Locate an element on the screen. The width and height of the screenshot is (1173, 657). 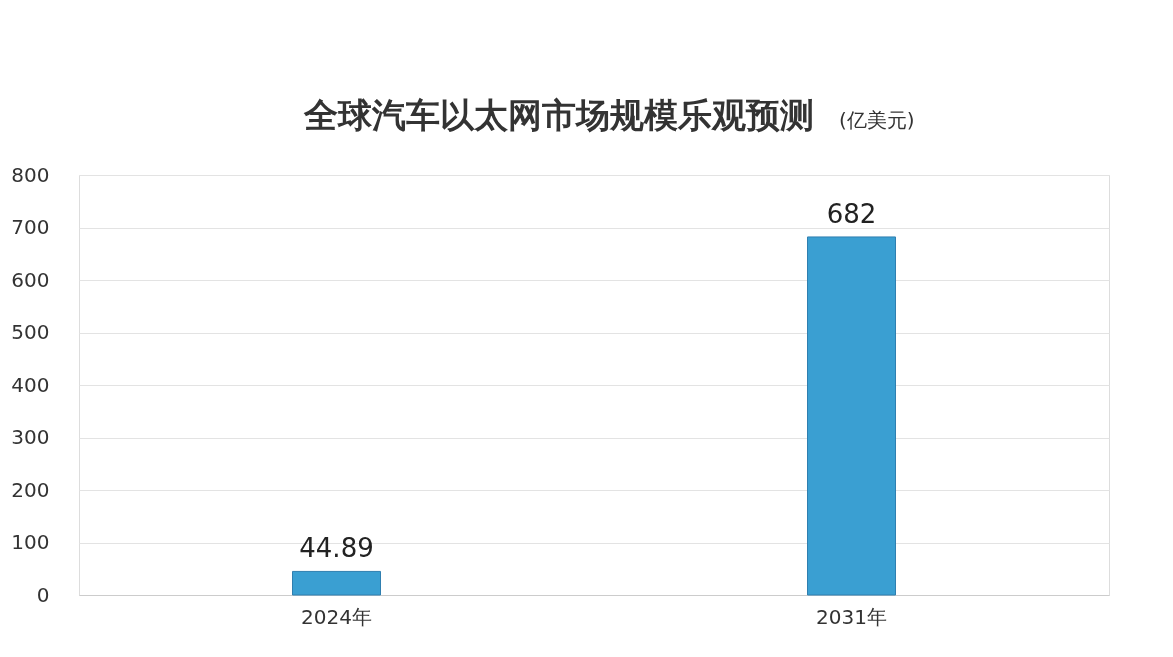
y-tick-label: 200 is located at coordinates (30, 489).